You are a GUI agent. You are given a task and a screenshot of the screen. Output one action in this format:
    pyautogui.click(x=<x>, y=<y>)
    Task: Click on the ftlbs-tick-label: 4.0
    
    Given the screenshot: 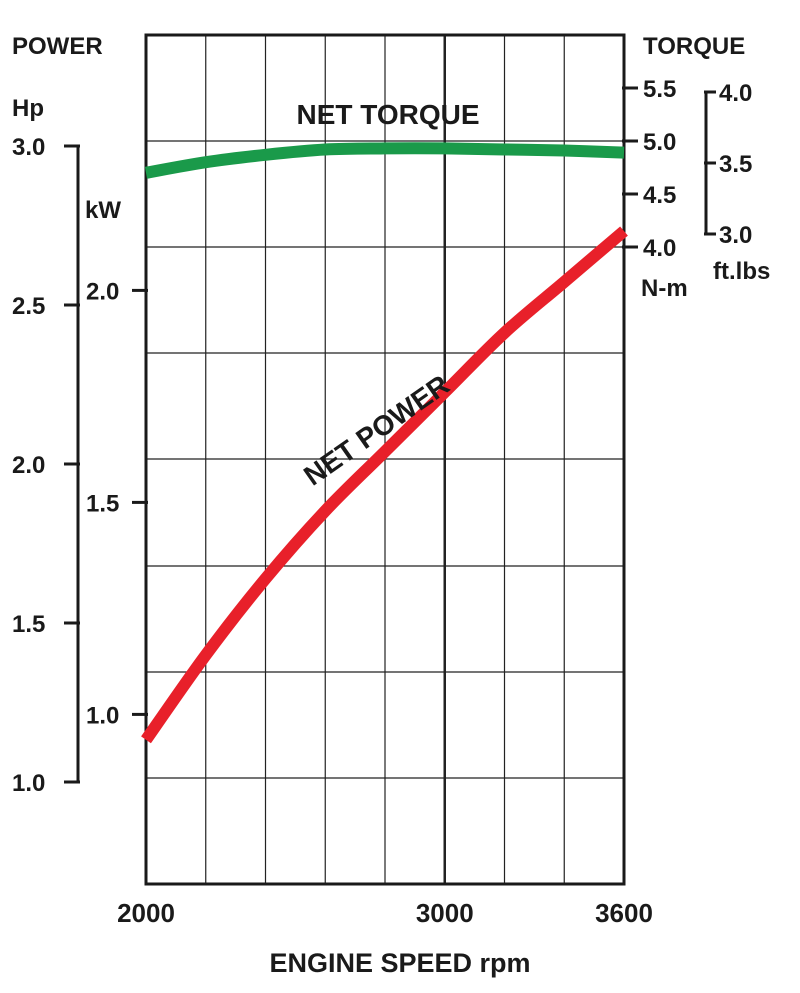 What is the action you would take?
    pyautogui.click(x=735, y=93)
    